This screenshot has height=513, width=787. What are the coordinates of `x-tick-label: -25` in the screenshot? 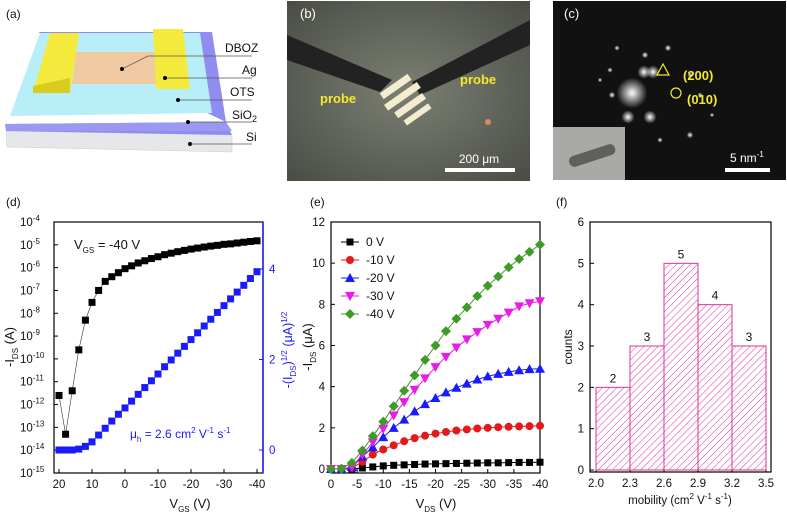 It's located at (461, 485).